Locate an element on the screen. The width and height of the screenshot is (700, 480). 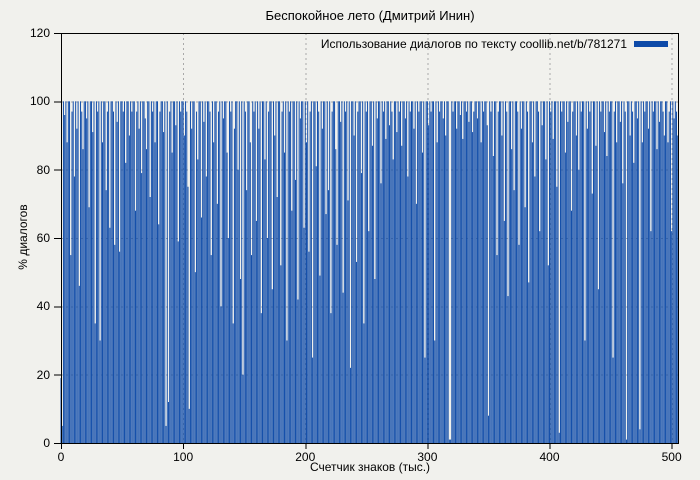
y-tick-label: 20 is located at coordinates (43, 374).